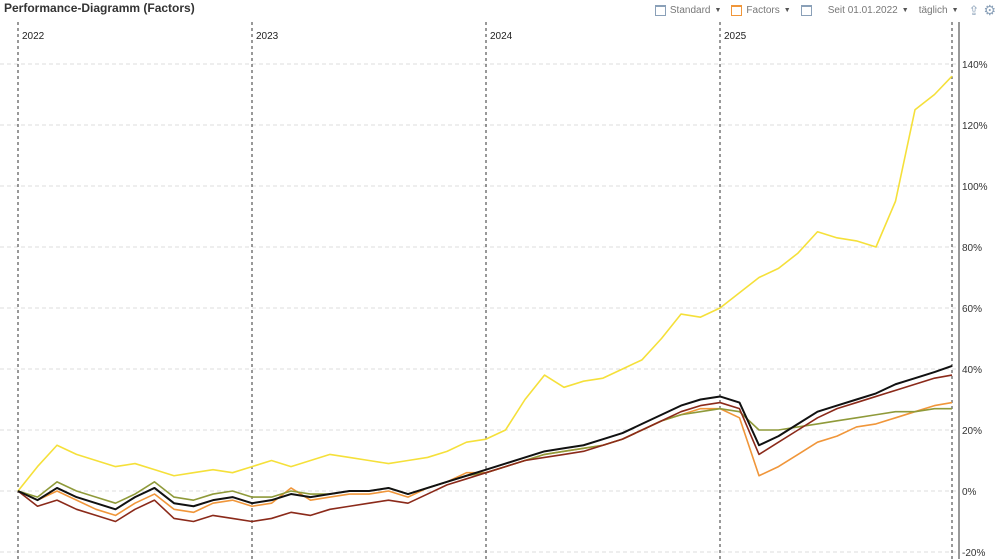  What do you see at coordinates (763, 10) in the screenshot?
I see `factors-dropdown: Factors` at bounding box center [763, 10].